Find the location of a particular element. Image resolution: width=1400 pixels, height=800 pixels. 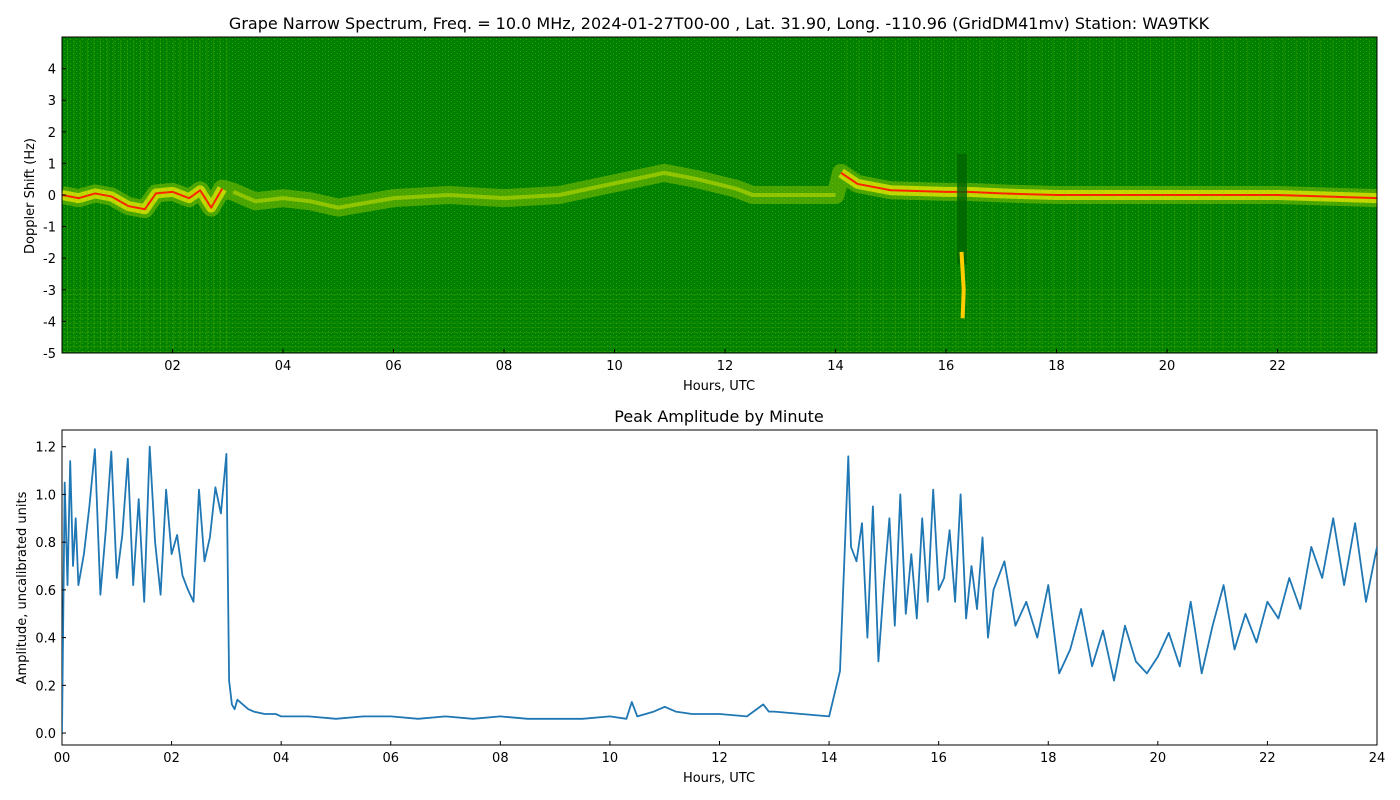

y-tick-label: 2 is located at coordinates (52, 133).